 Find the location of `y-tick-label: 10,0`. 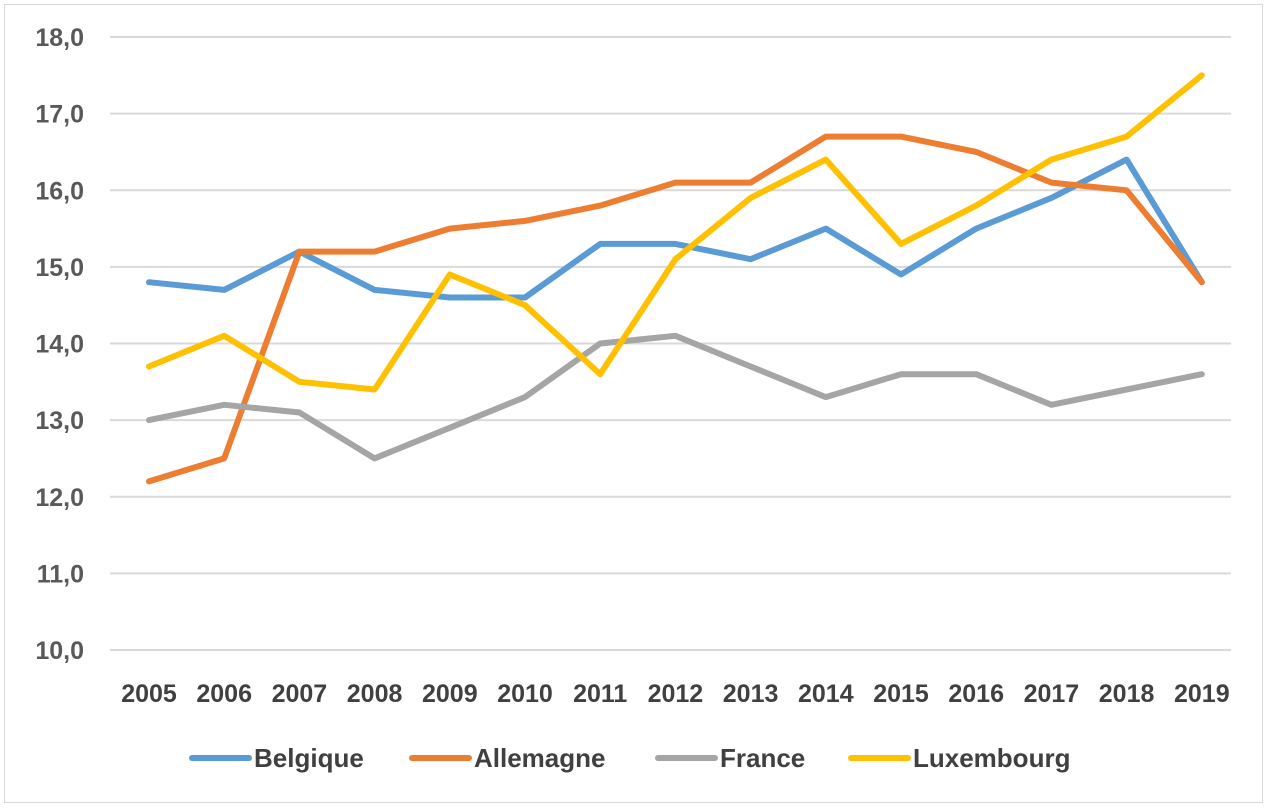

y-tick-label: 10,0 is located at coordinates (59, 651).